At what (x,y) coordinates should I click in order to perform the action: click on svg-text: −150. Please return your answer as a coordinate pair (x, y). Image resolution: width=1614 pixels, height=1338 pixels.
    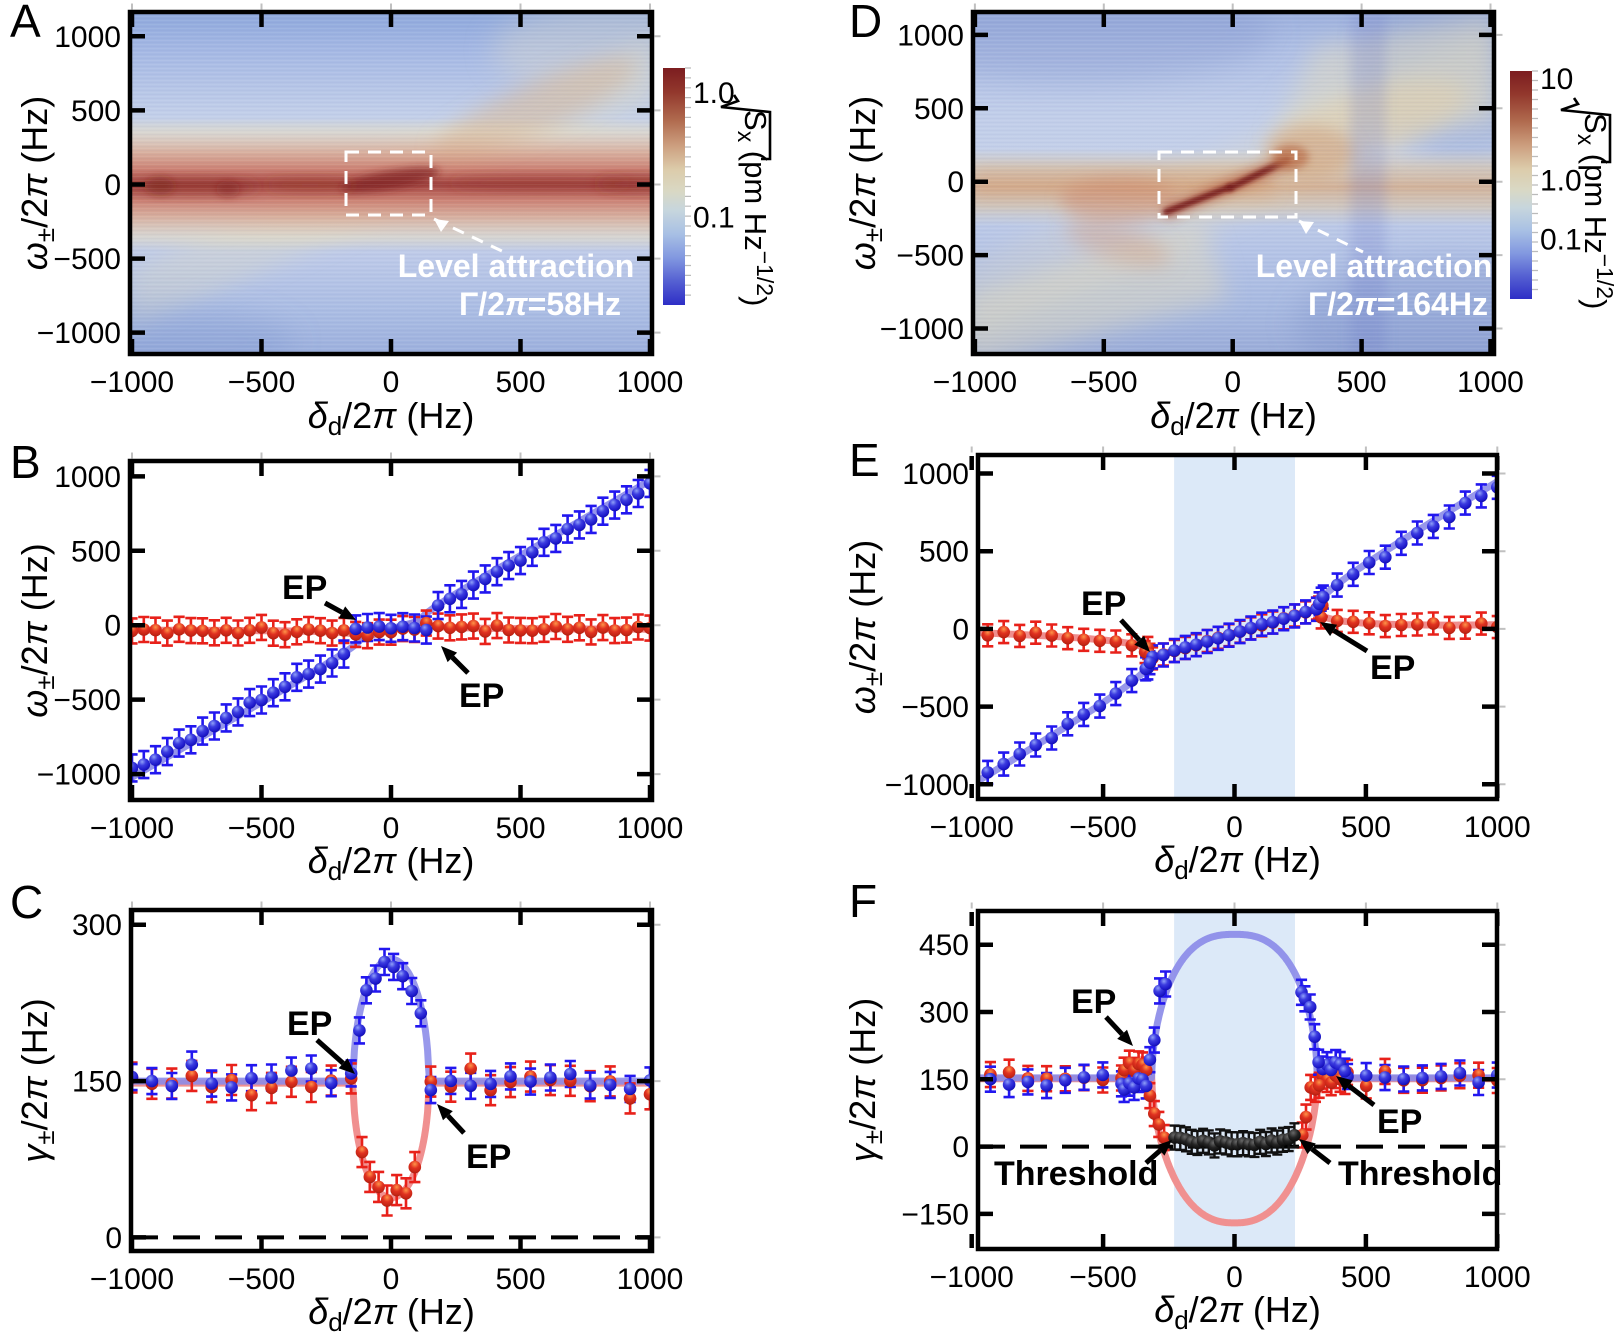
    Looking at the image, I should click on (935, 1214).